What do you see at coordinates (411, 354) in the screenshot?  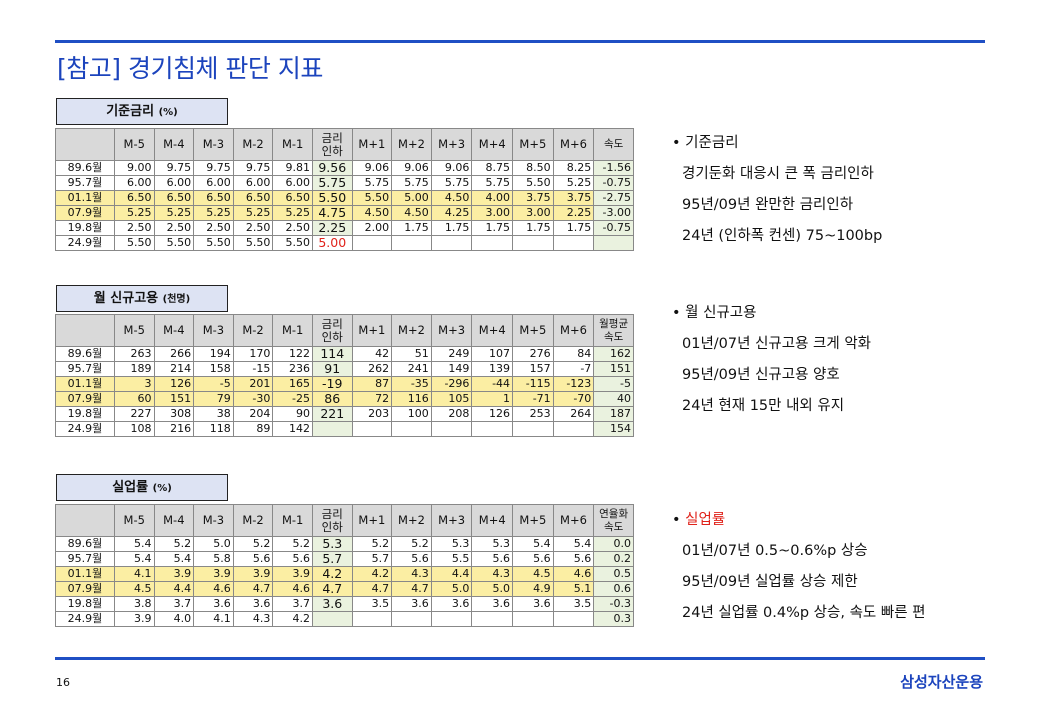 I see `table-cell: 51` at bounding box center [411, 354].